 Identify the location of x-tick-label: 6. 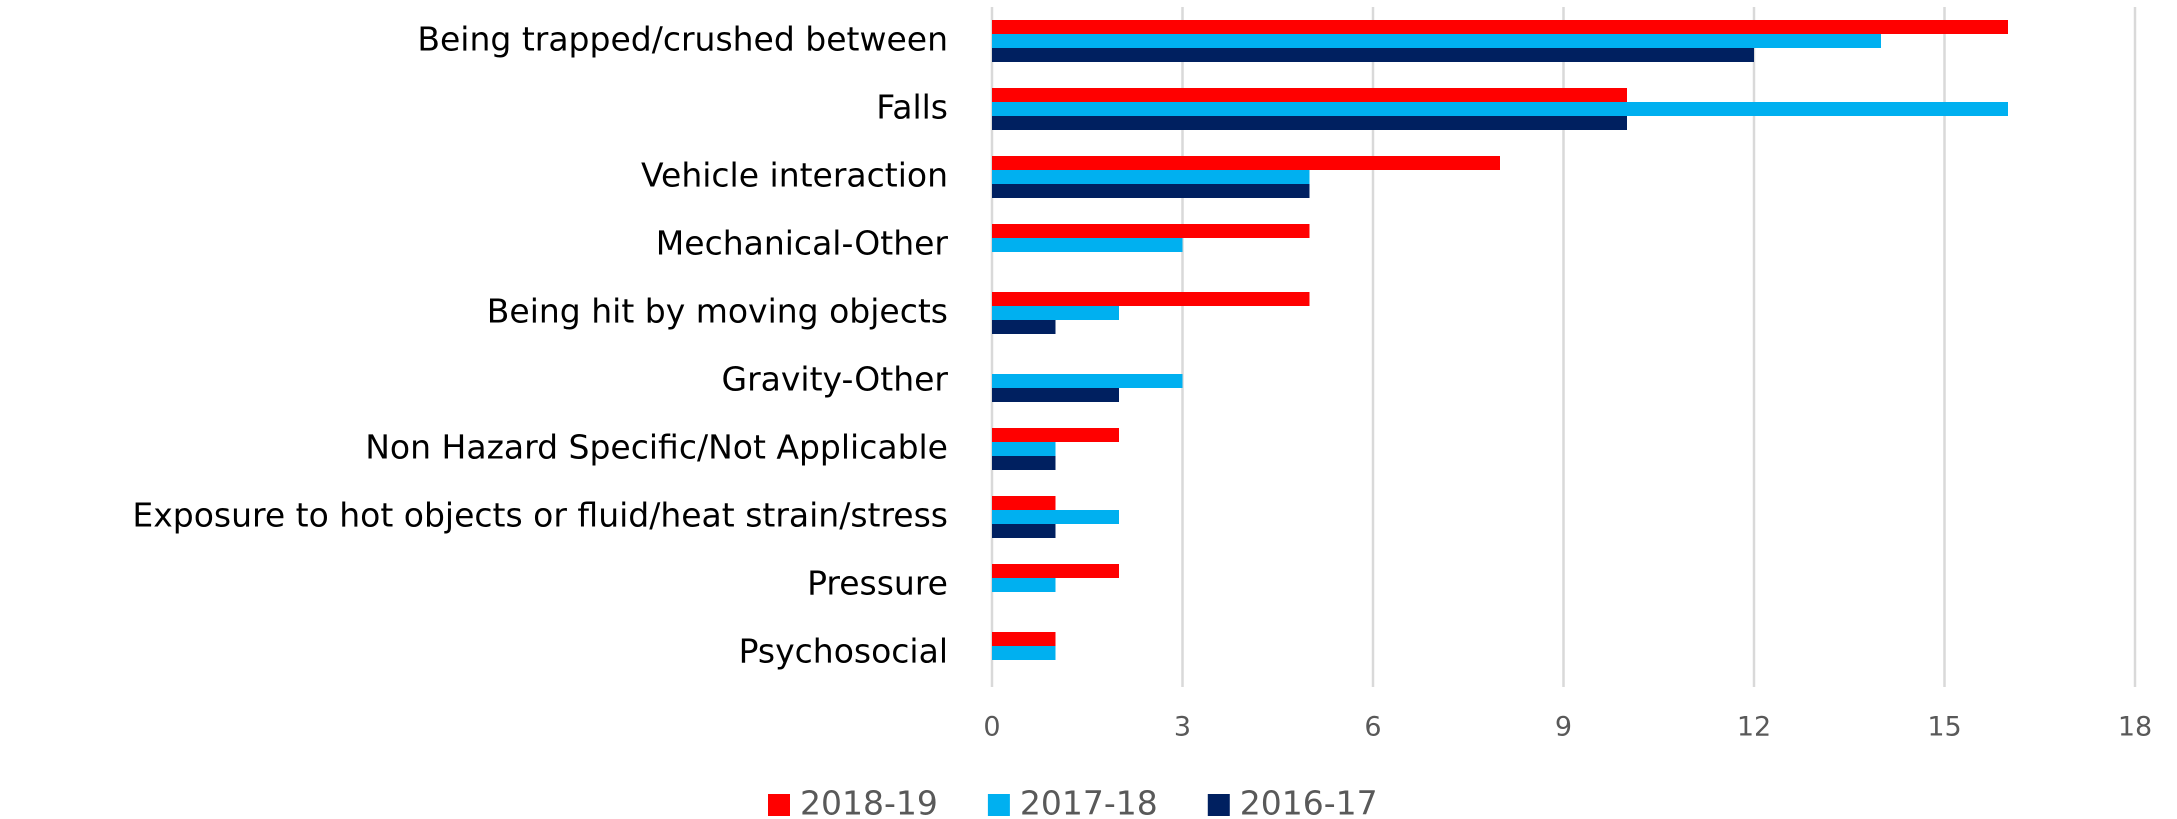
(1372, 727).